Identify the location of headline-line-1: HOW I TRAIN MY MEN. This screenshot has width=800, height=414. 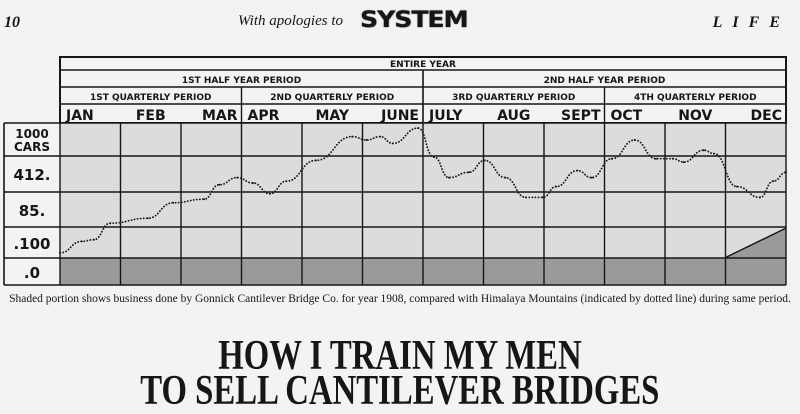
(400, 356).